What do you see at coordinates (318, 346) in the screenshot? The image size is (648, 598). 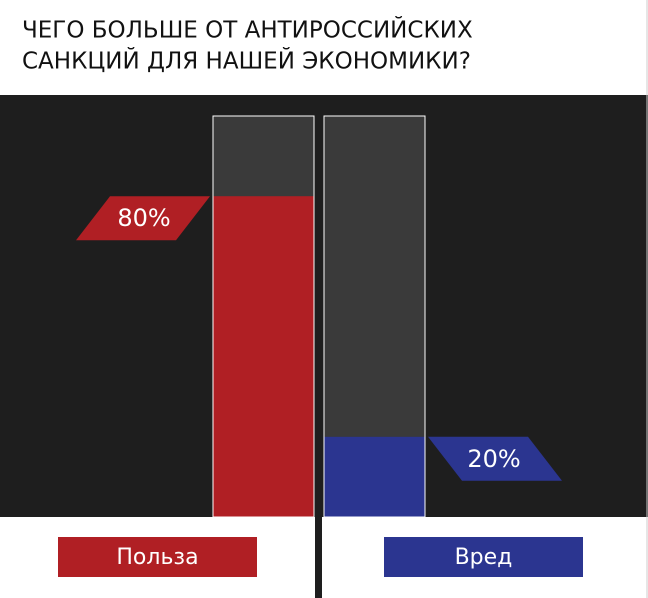 I see `divider` at bounding box center [318, 346].